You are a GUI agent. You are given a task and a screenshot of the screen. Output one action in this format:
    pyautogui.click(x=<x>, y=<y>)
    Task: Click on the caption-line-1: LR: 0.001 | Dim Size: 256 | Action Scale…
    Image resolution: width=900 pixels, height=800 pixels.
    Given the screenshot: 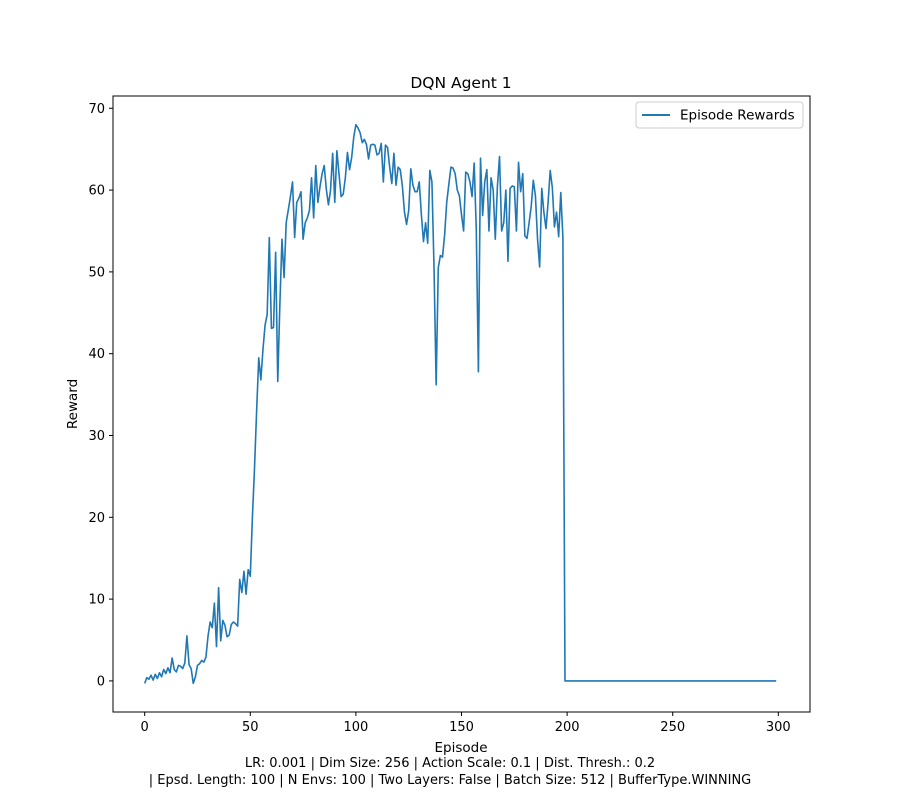 What is the action you would take?
    pyautogui.click(x=450, y=763)
    